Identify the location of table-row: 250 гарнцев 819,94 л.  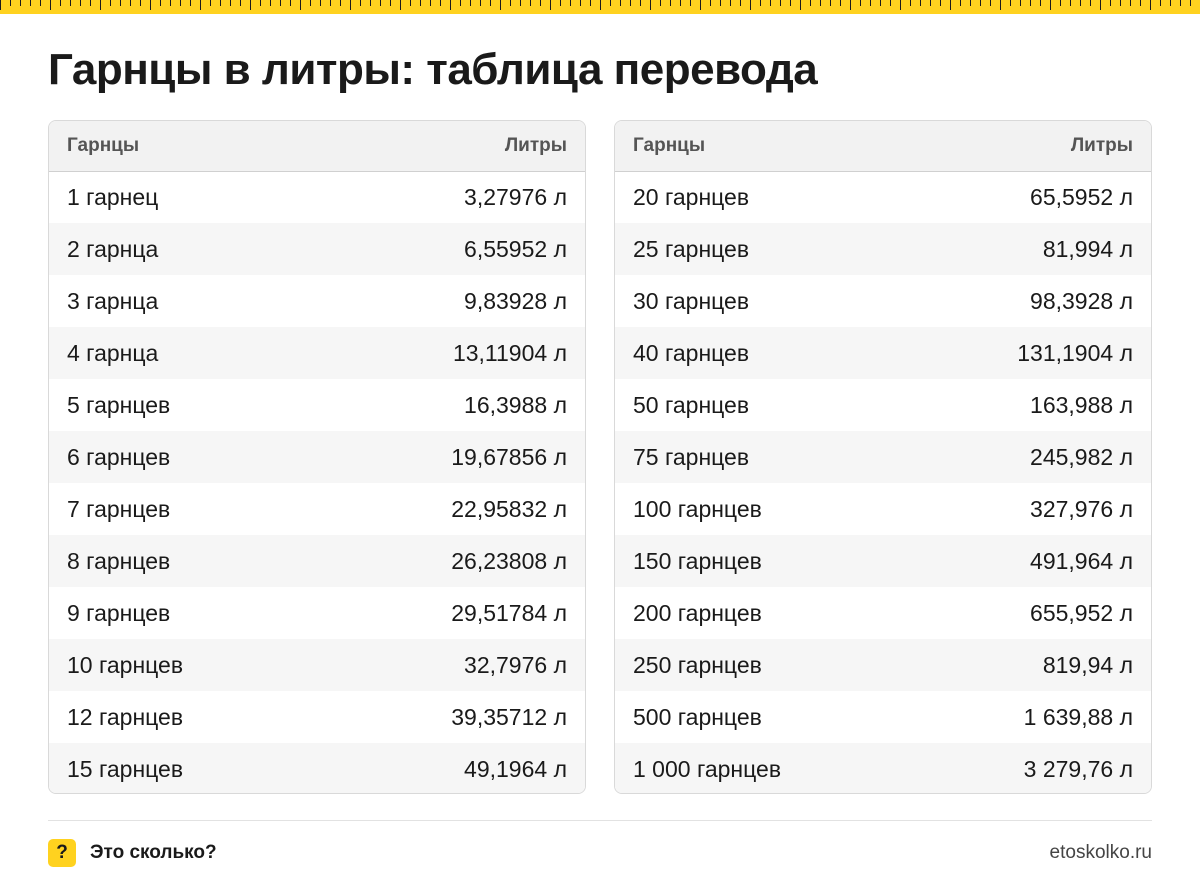
(883, 665).